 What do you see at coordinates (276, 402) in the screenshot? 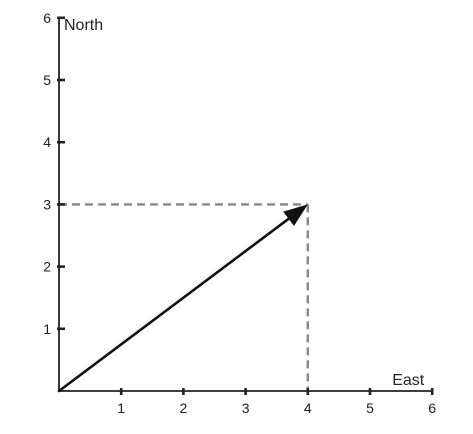
I see `x-axis-ticks: 1 2 3 4 5 6` at bounding box center [276, 402].